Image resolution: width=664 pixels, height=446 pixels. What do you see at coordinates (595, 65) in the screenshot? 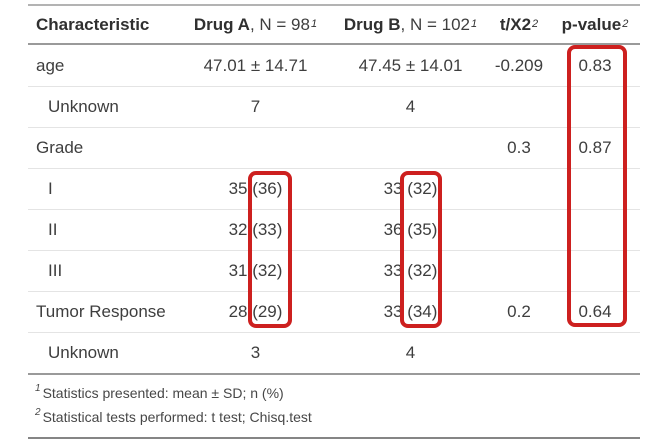
I see `cell-p-value: 0.83` at bounding box center [595, 65].